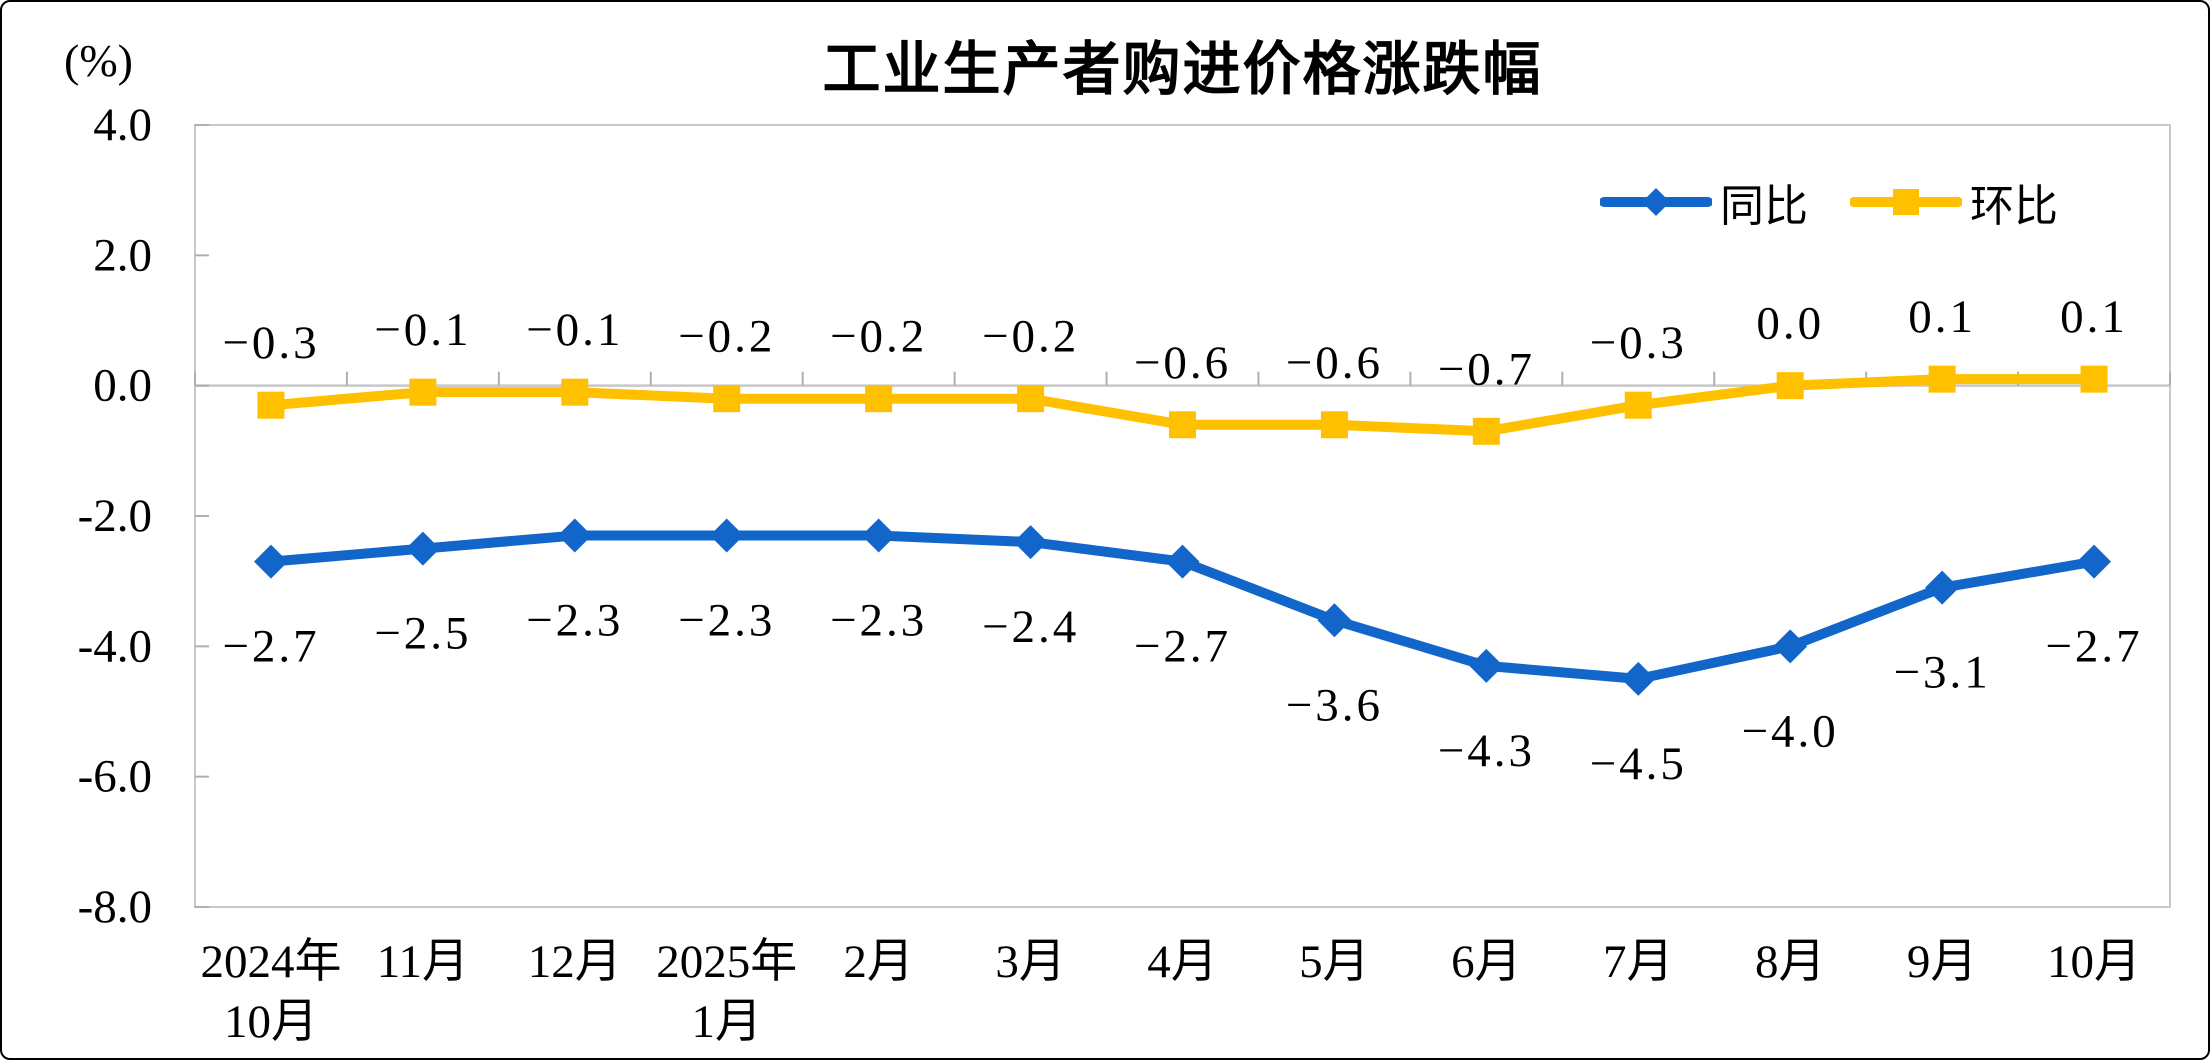 The height and width of the screenshot is (1060, 2210). Describe the element at coordinates (1486, 369) in the screenshot. I see `data-label-mom: −0.7` at that location.